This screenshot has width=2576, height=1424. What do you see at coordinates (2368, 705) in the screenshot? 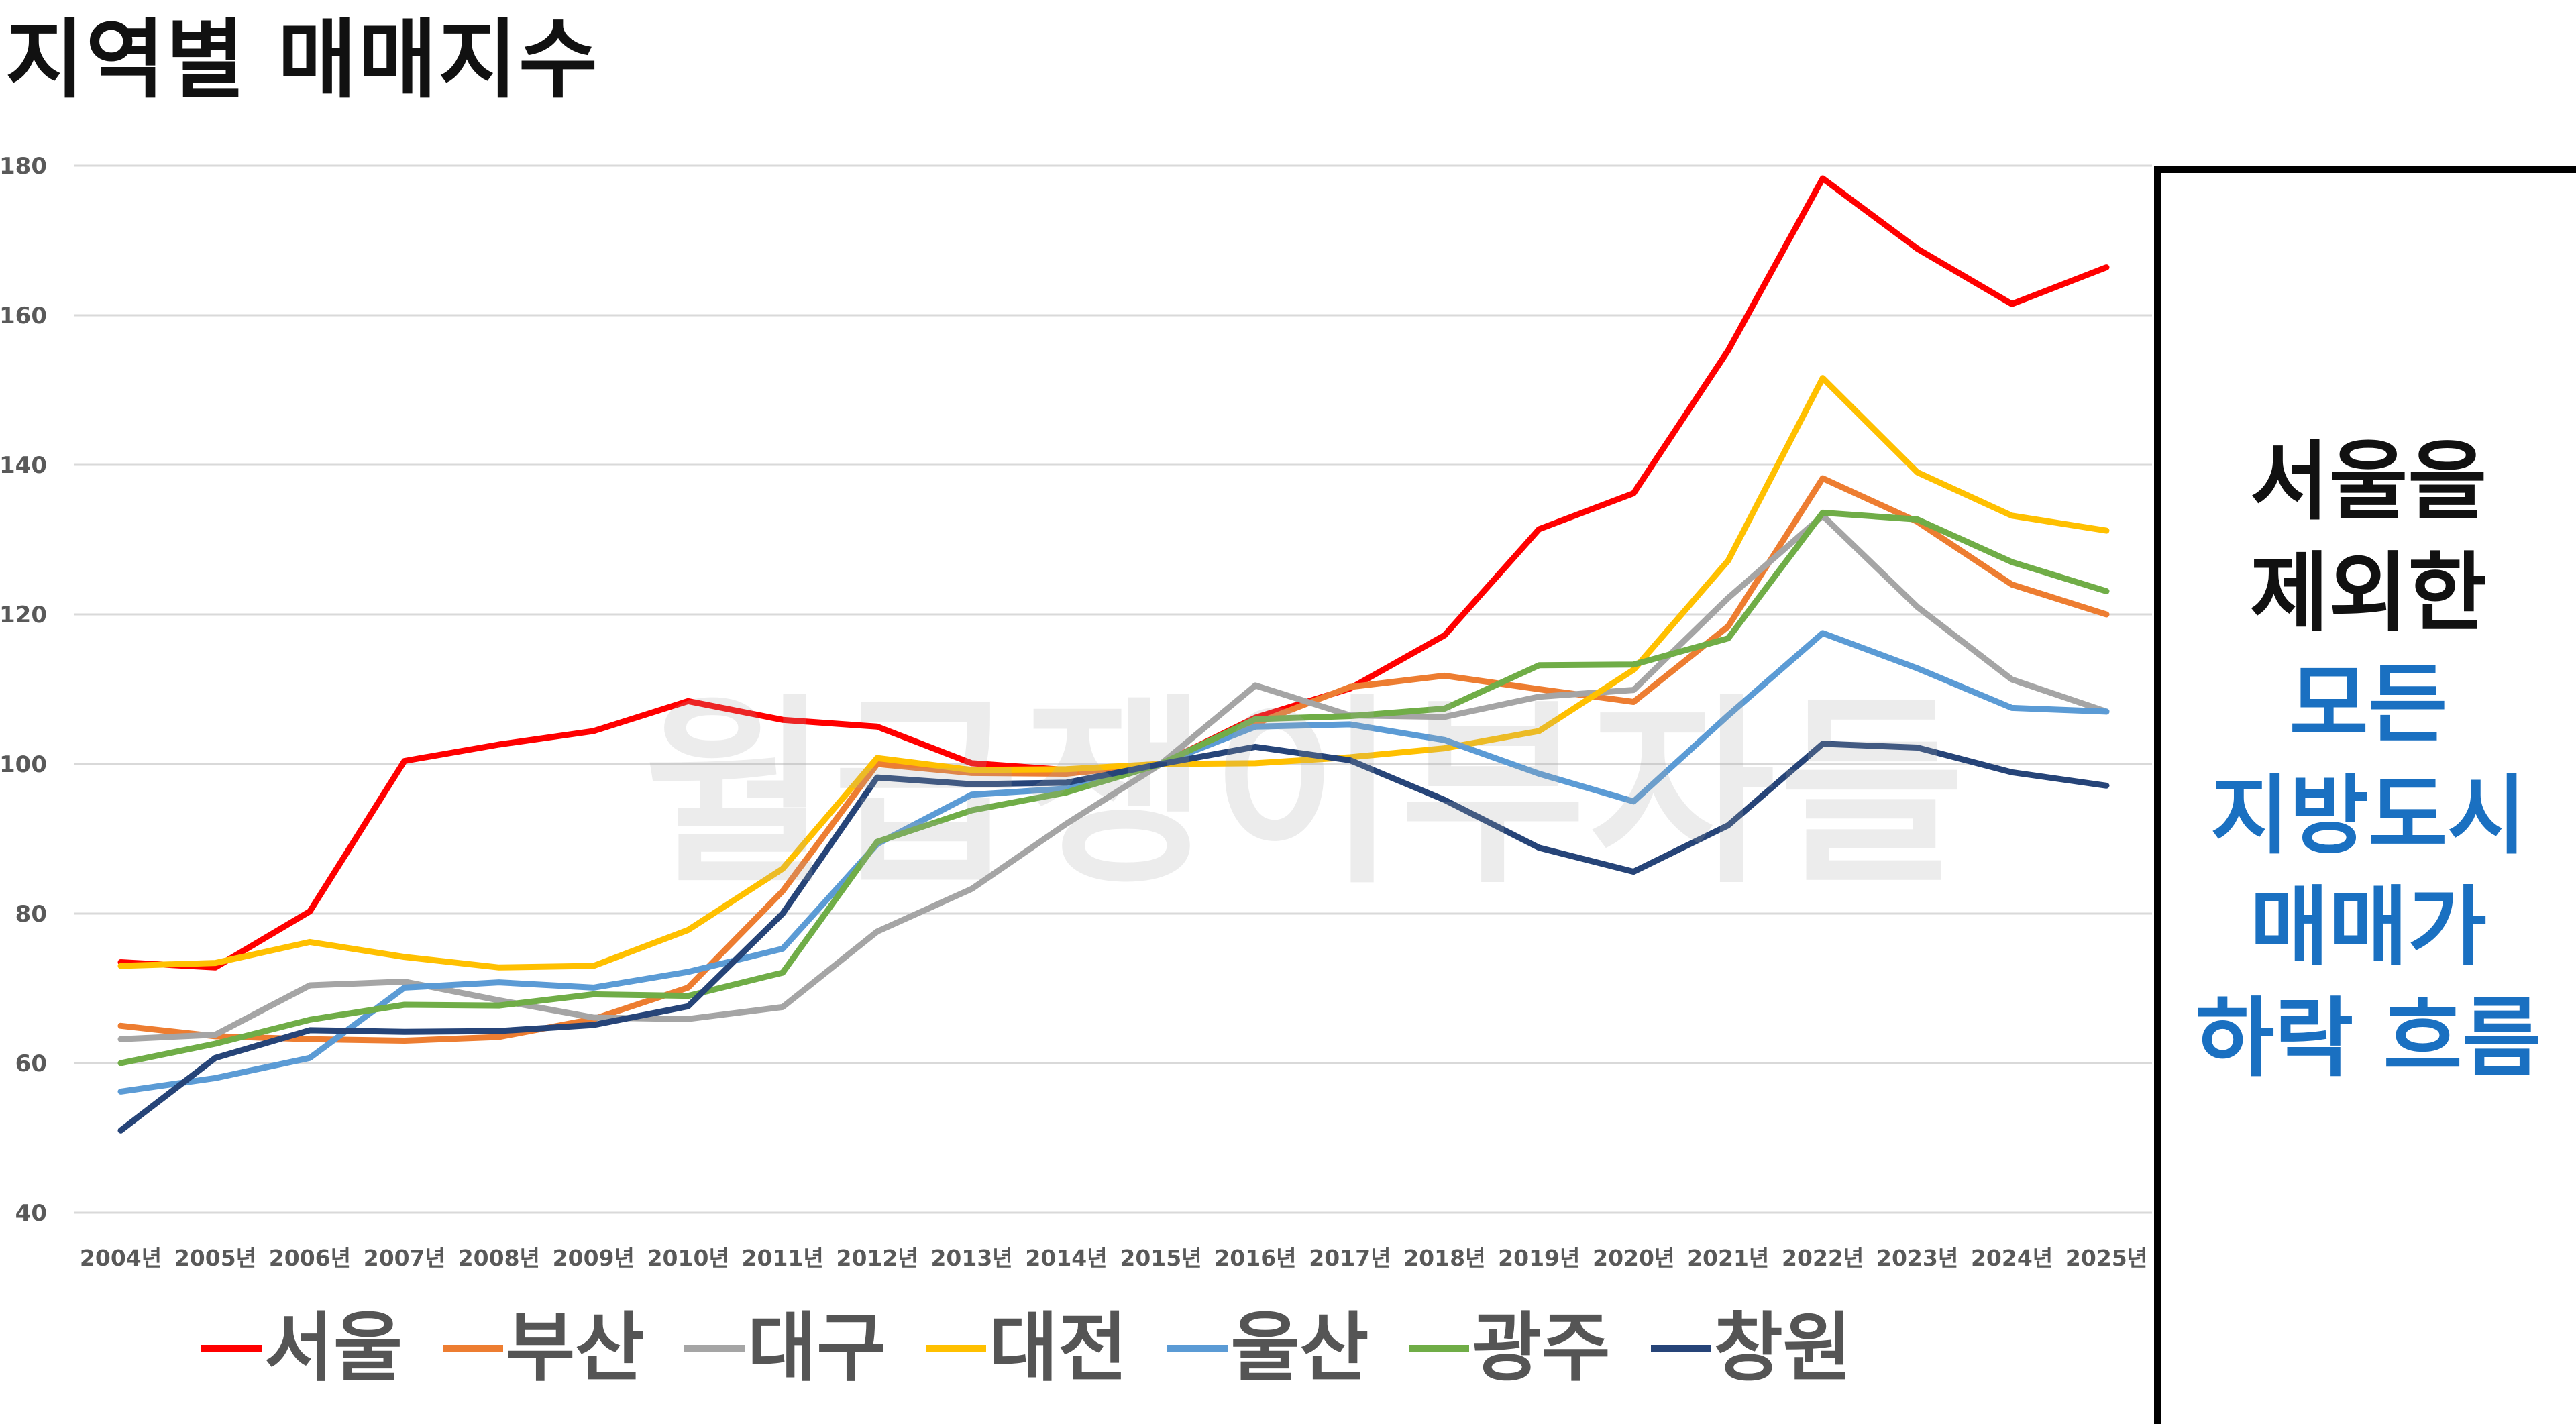
I see `annotation-line-highlight: 모든` at bounding box center [2368, 705].